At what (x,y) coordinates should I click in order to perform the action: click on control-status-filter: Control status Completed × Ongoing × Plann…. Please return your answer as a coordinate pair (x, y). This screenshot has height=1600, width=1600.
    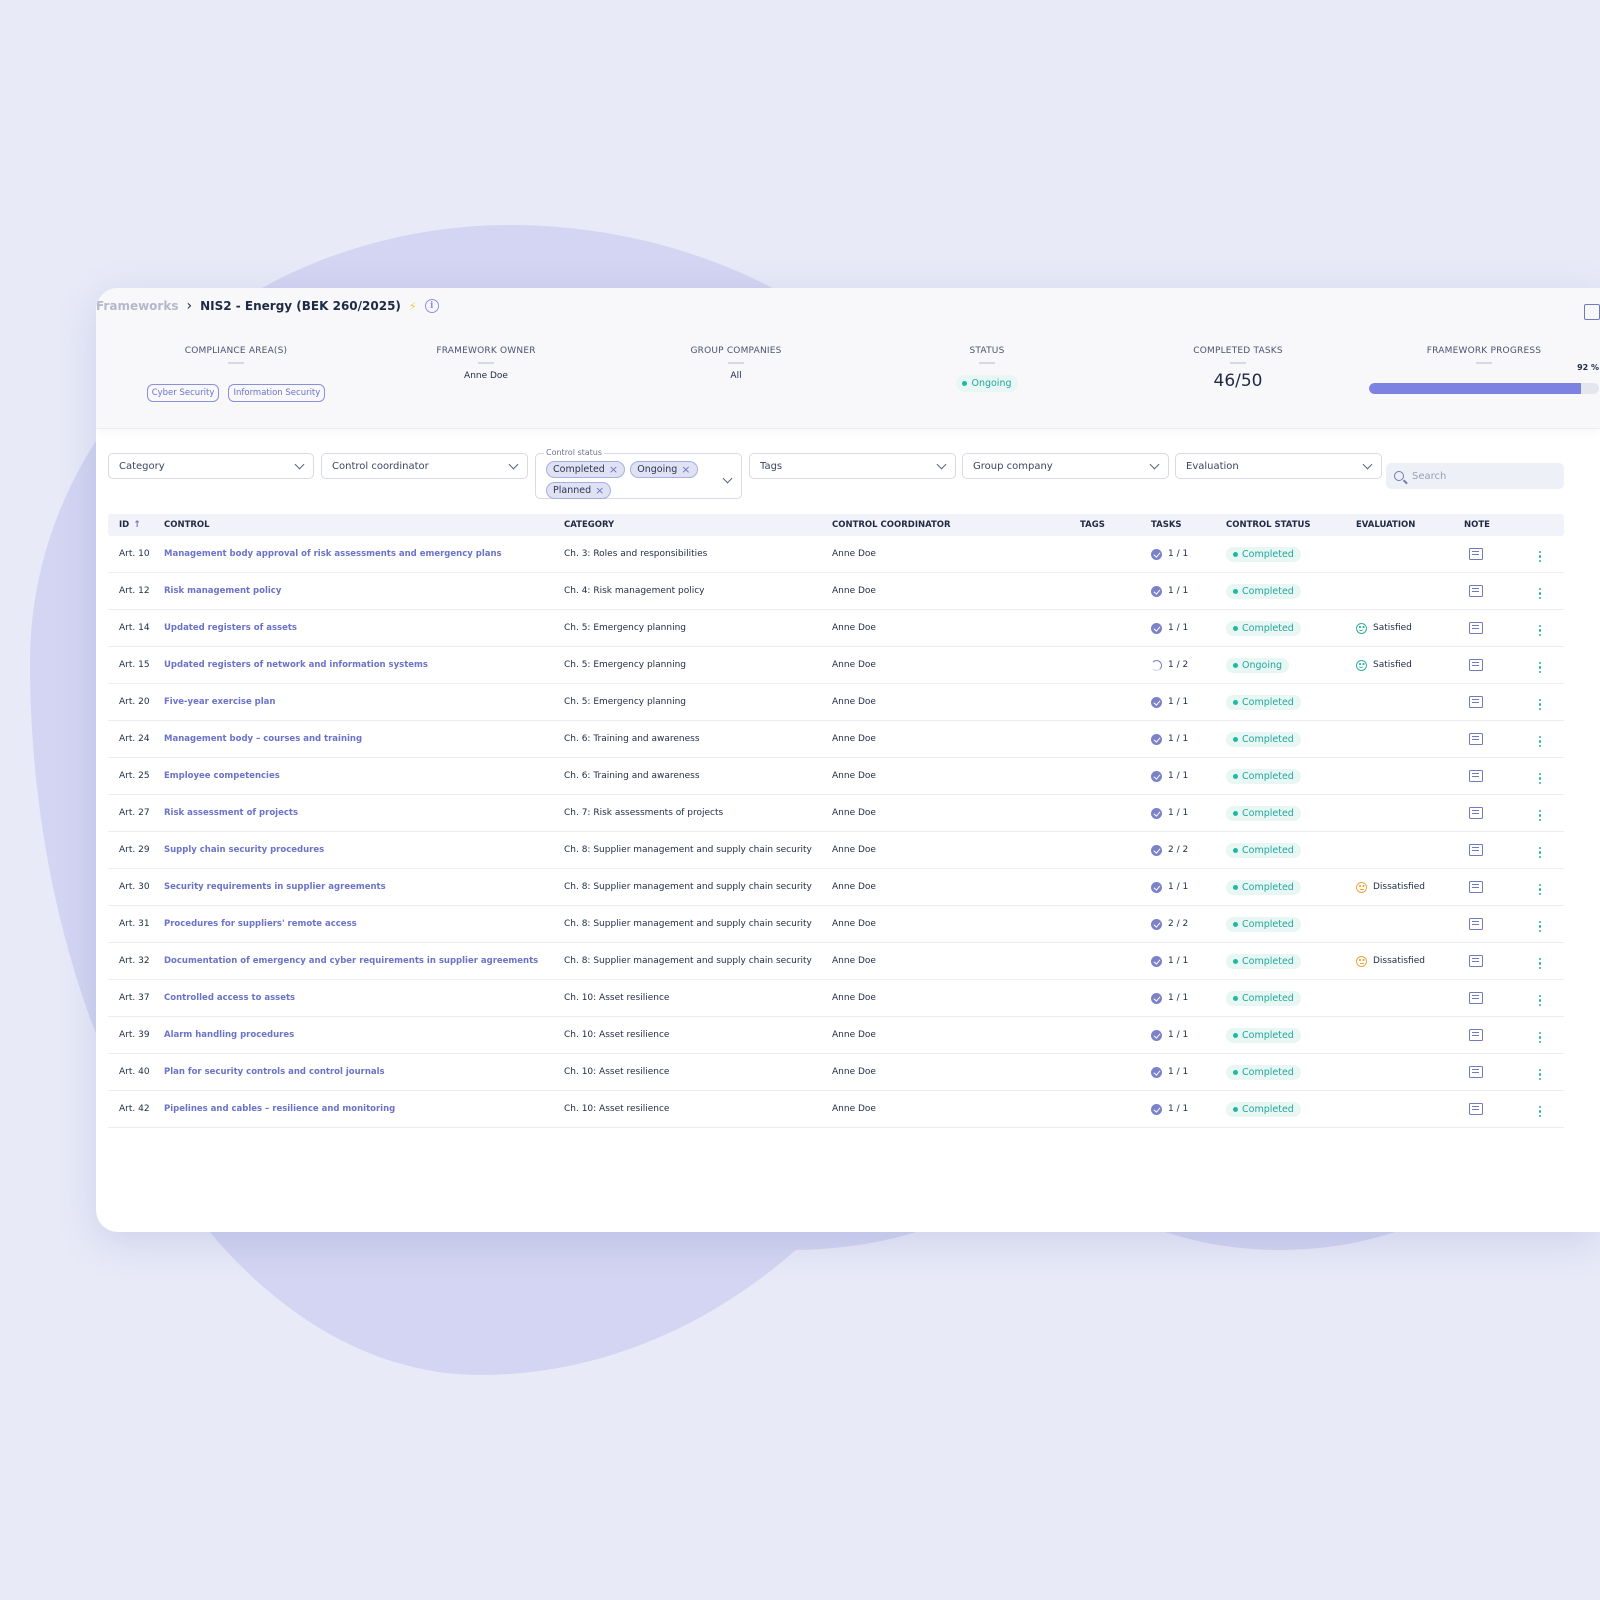
    Looking at the image, I should click on (638, 473).